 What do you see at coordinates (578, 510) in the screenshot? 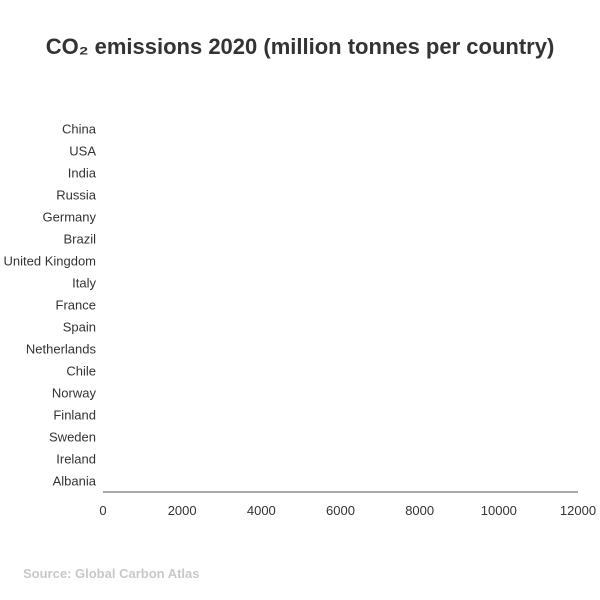
I see `x-tick-label: 12000` at bounding box center [578, 510].